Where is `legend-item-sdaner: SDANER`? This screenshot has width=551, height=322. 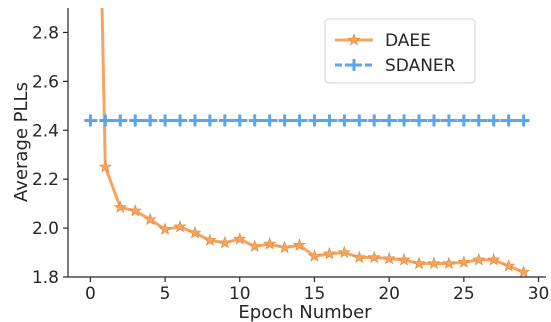
legend-item-sdaner: SDANER is located at coordinates (395, 66).